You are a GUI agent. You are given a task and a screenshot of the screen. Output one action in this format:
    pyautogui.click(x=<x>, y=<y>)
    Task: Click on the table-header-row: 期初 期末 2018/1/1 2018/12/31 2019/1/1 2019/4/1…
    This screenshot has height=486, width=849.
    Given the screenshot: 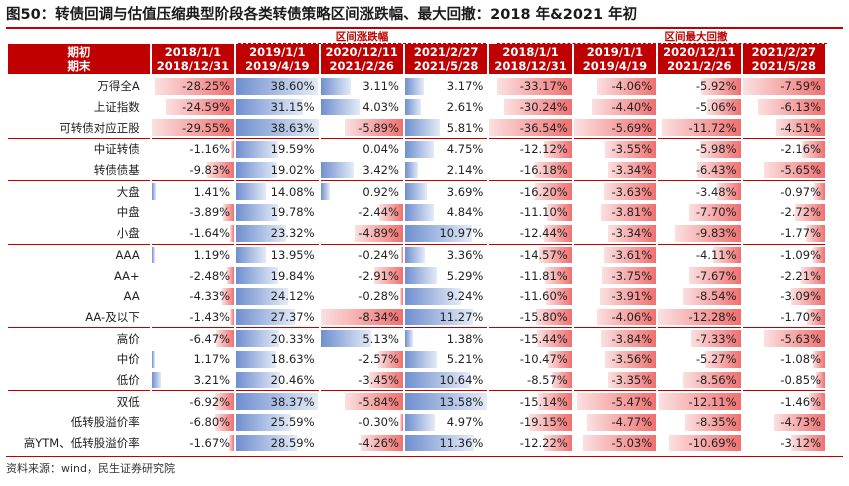 What is the action you would take?
    pyautogui.click(x=416, y=60)
    